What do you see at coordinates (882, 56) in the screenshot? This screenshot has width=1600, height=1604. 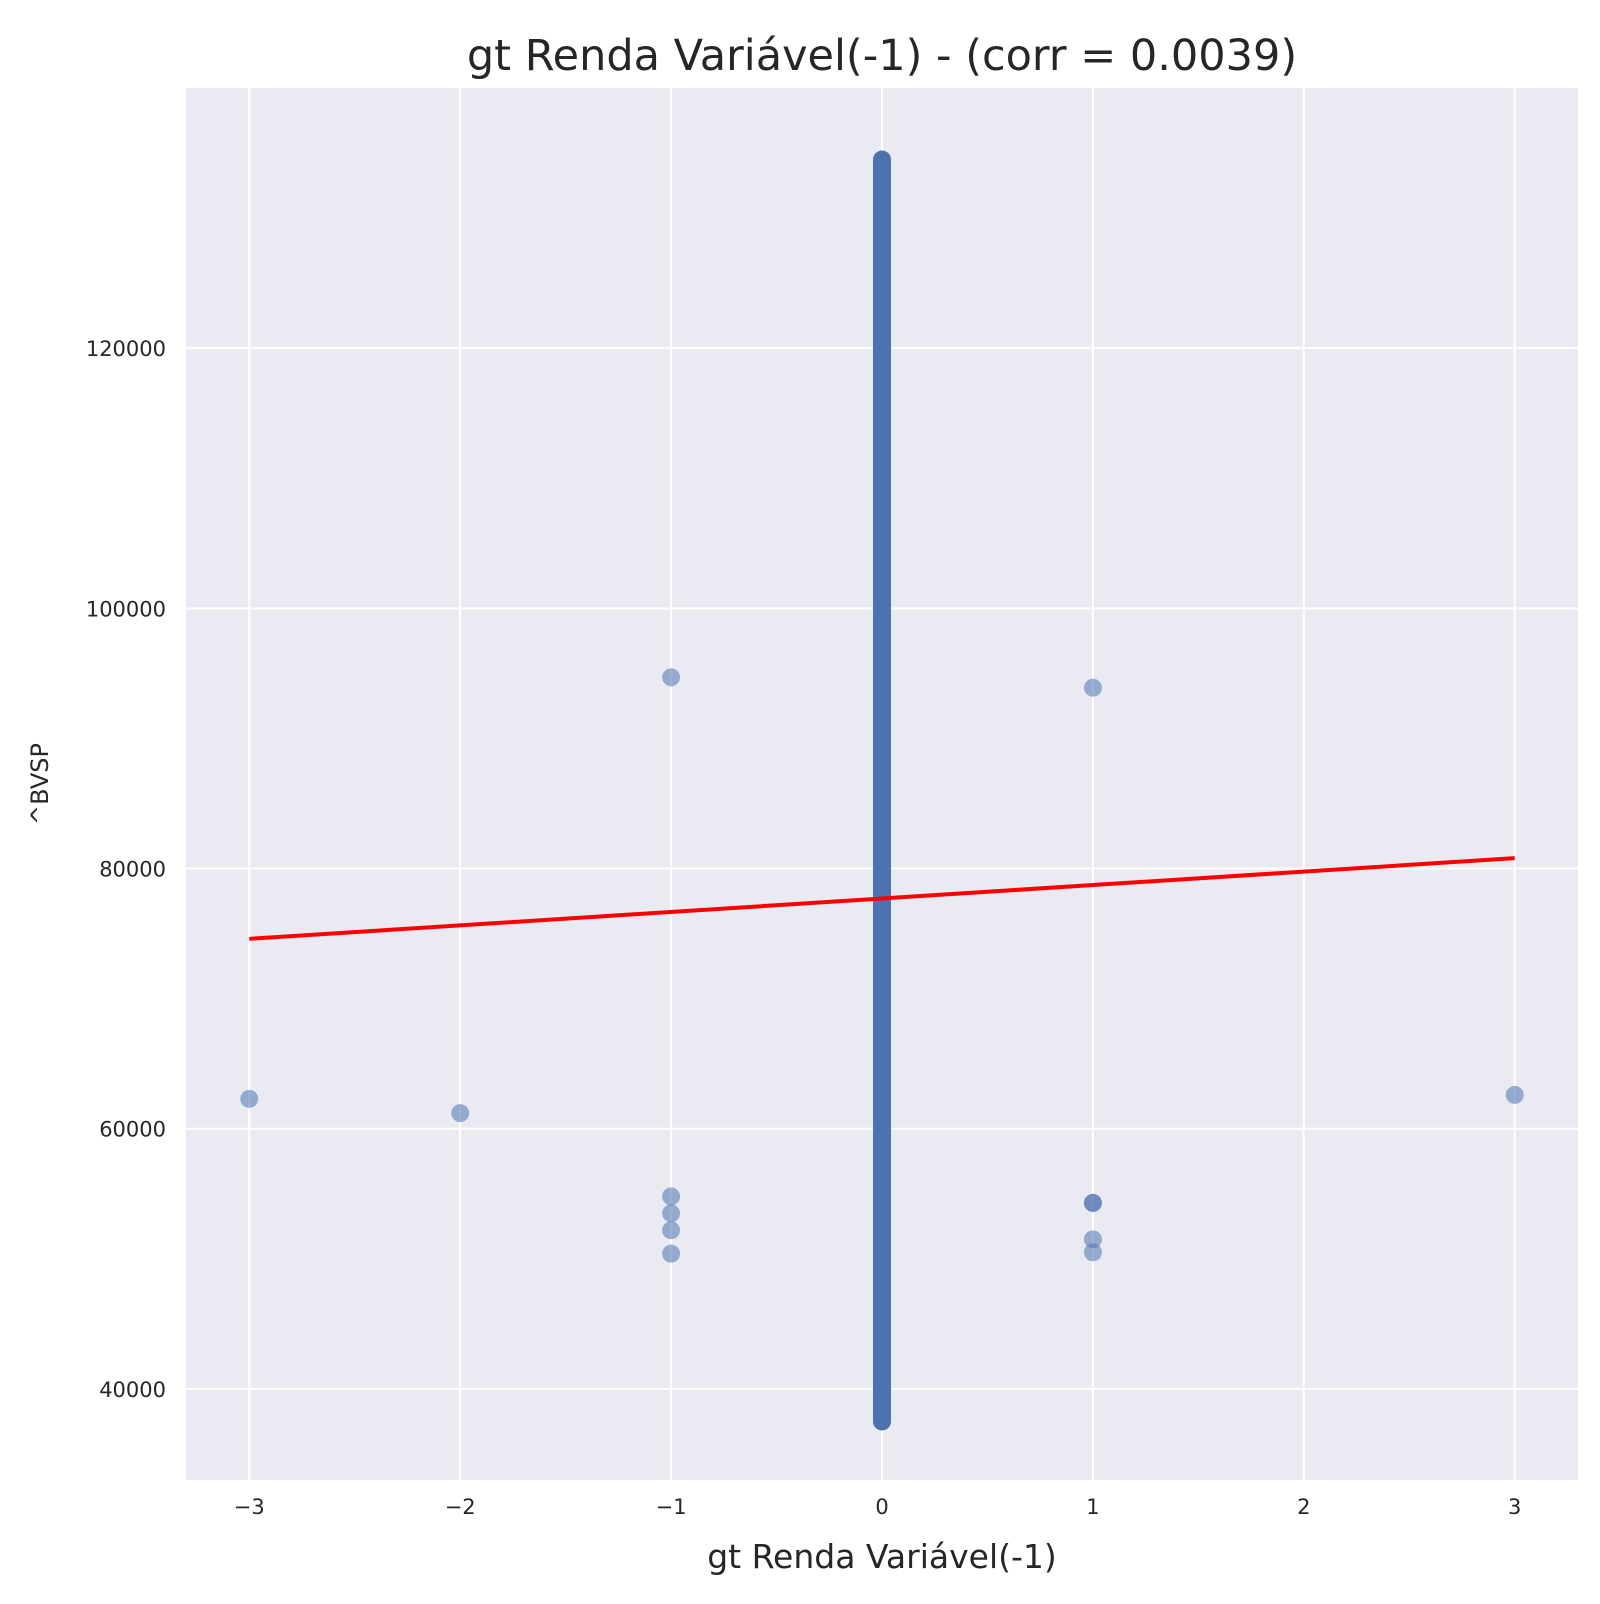 I see `chart-title: gt Renda Variável(-1) - (corr = 0.0039)` at bounding box center [882, 56].